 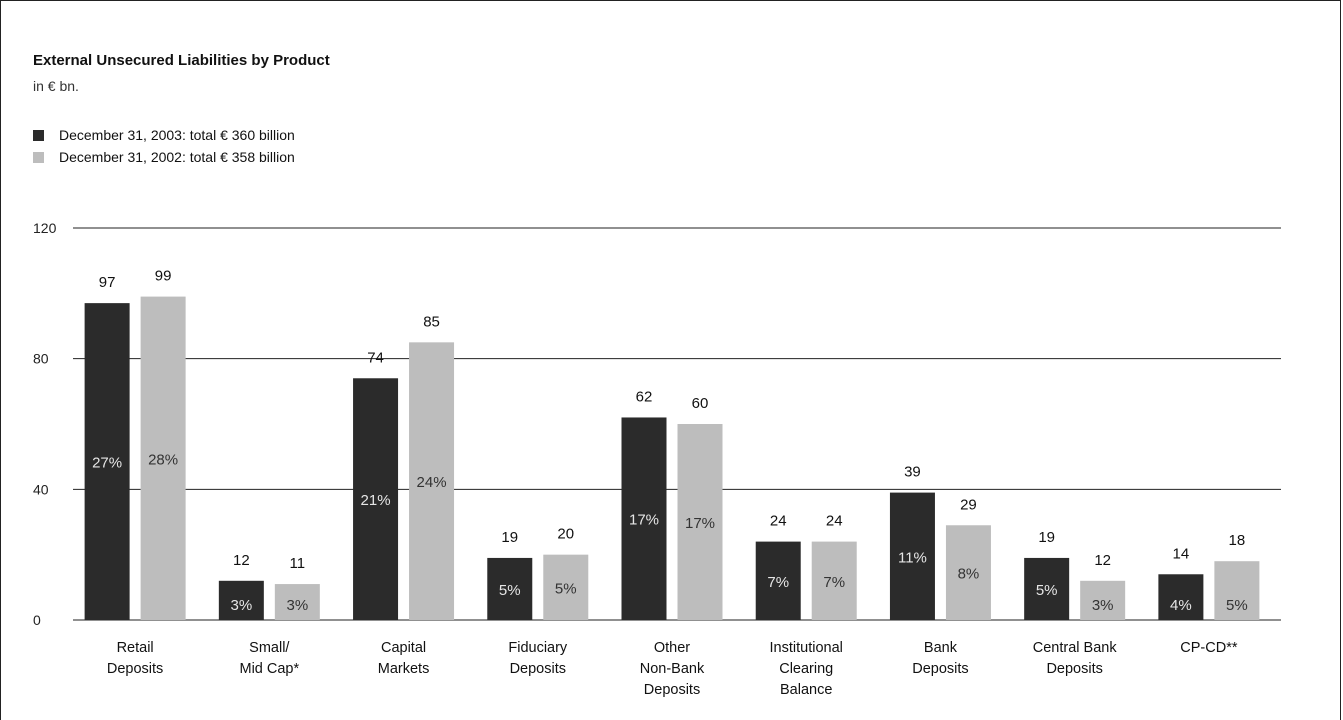 I want to click on x-tick-label: Capital, so click(x=403, y=648).